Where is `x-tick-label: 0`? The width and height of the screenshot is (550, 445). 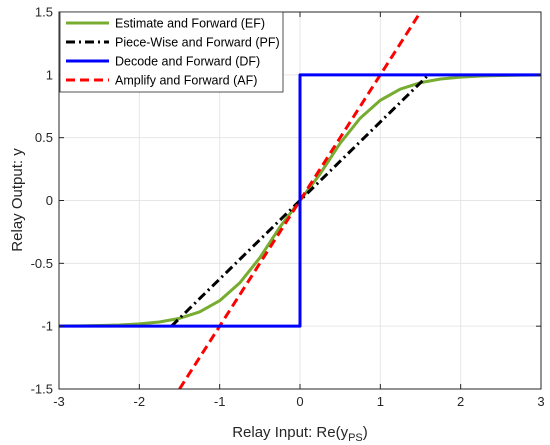 x-tick-label: 0 is located at coordinates (299, 401).